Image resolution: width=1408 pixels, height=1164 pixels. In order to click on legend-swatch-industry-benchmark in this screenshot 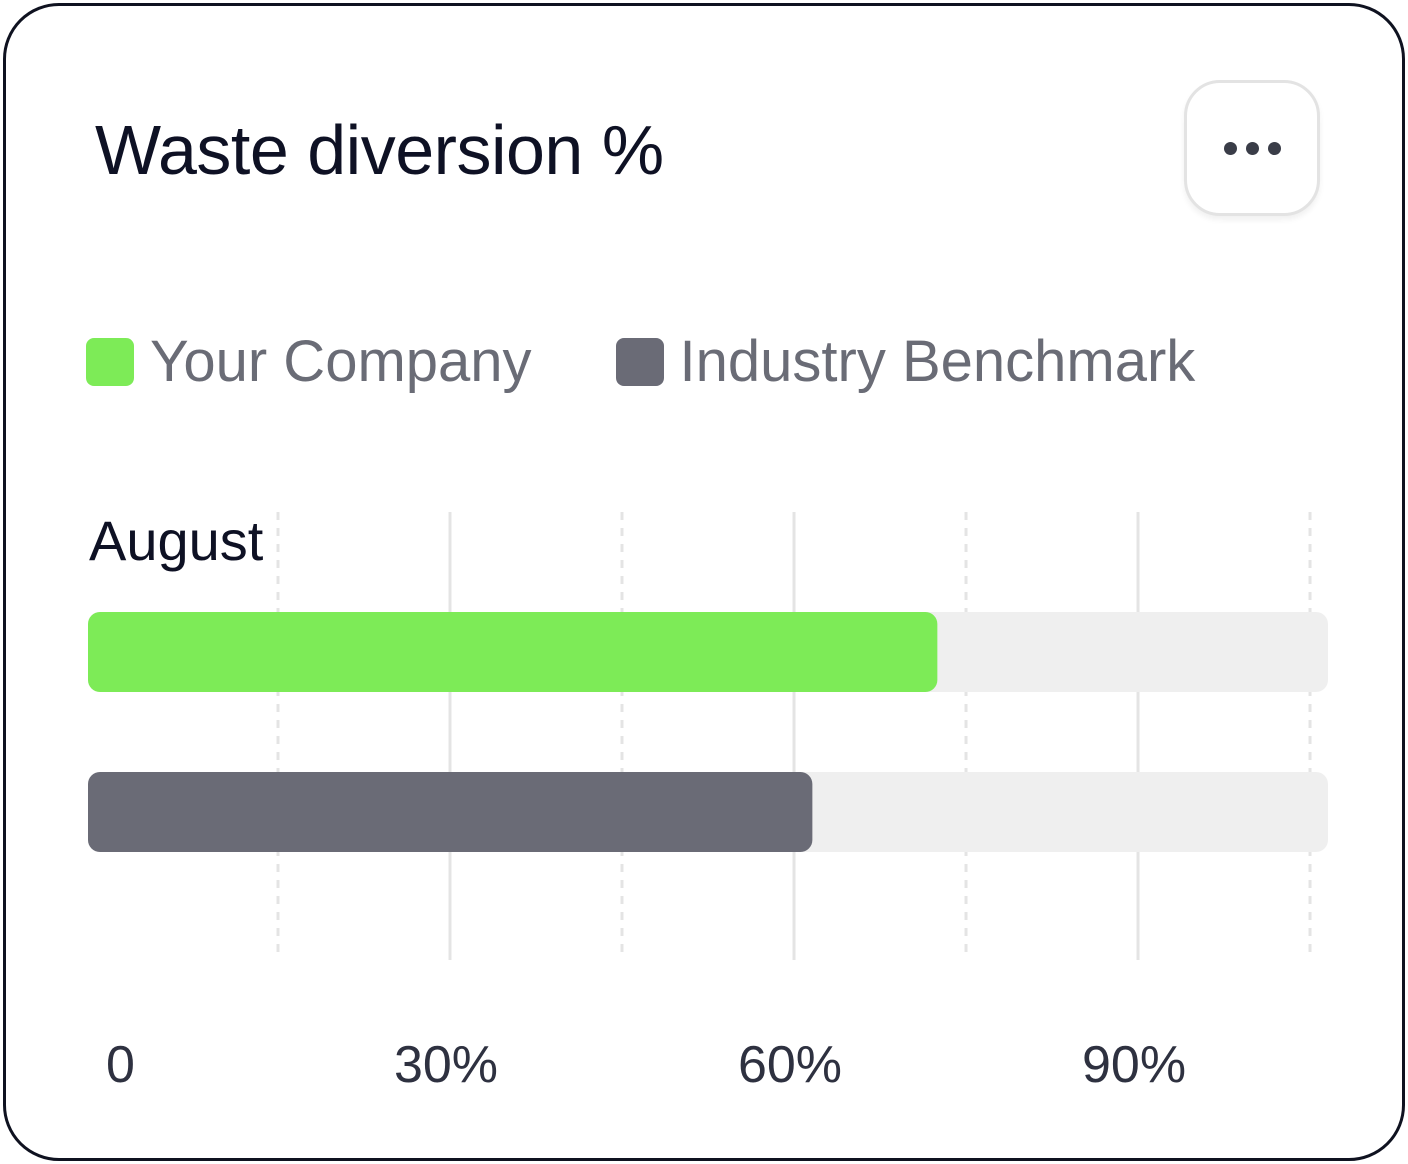, I will do `click(639, 362)`.